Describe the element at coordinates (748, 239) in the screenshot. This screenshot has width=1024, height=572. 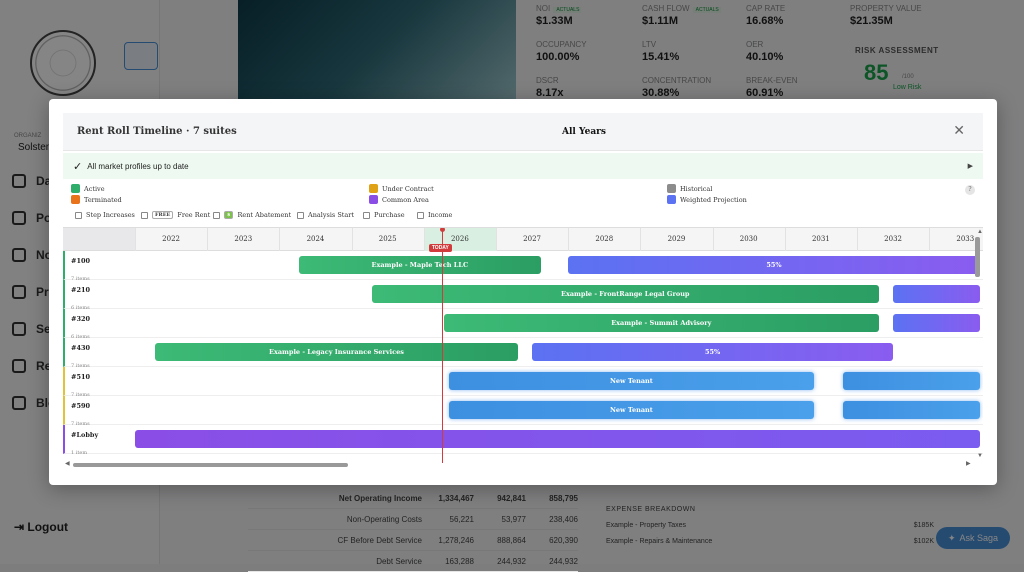
I see `year-label: 2030` at that location.